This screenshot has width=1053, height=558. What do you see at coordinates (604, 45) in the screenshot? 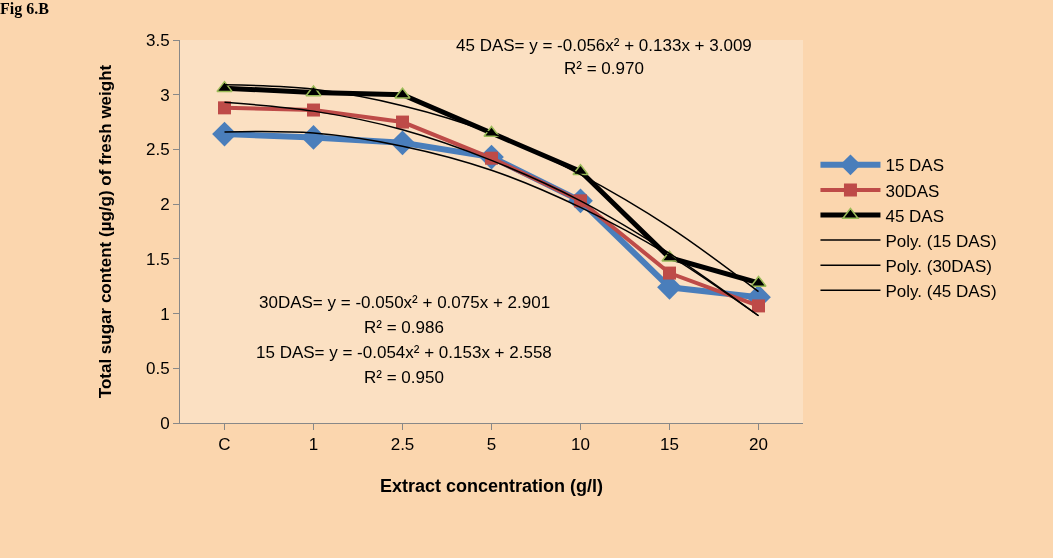
I see `annotation: 45 DAS= y = -0.056x² + 0.133x + 3.009` at bounding box center [604, 45].